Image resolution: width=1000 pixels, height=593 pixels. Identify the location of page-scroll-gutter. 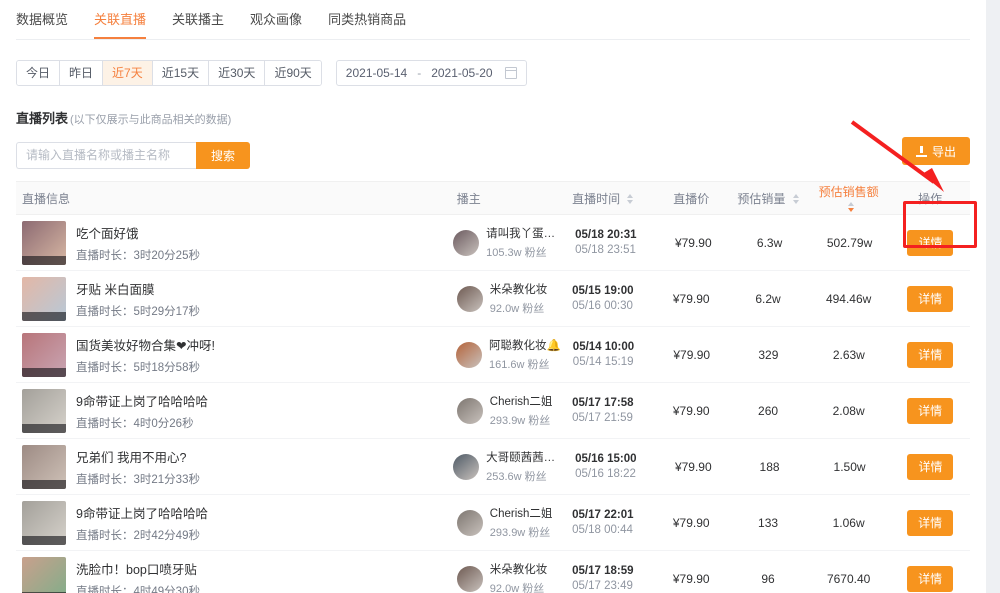
(993, 296).